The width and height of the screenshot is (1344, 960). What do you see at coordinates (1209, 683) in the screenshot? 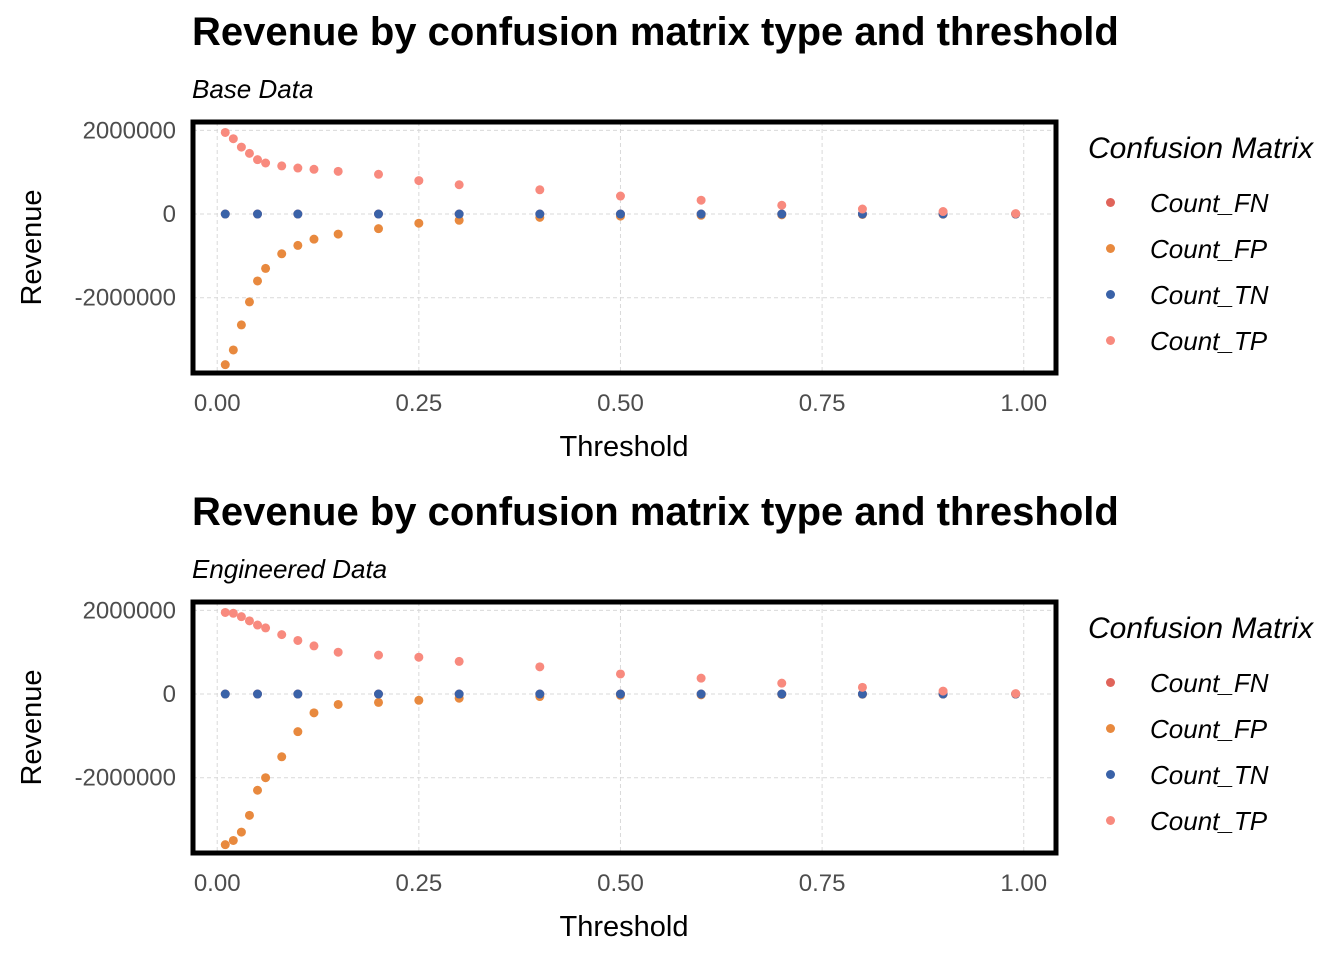
I see `legend-label: Count_FN` at bounding box center [1209, 683].